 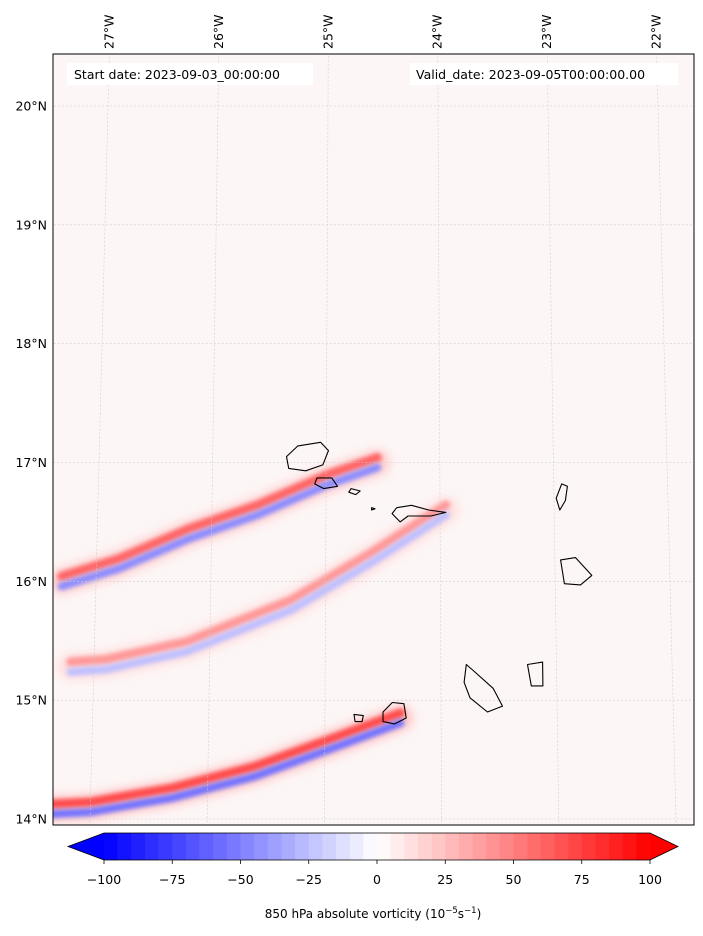 I want to click on longitude-labels: 27°W 26°W 25°W 24°W 23°W 22°W, so click(x=382, y=31).